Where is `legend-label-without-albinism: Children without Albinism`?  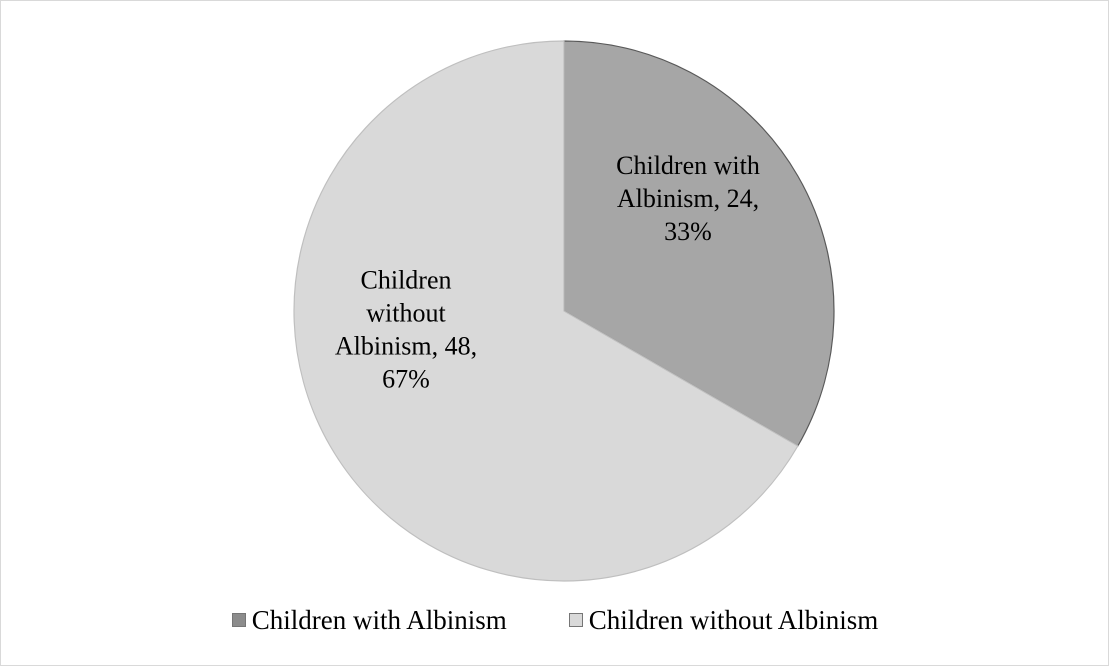 legend-label-without-albinism: Children without Albinism is located at coordinates (734, 620).